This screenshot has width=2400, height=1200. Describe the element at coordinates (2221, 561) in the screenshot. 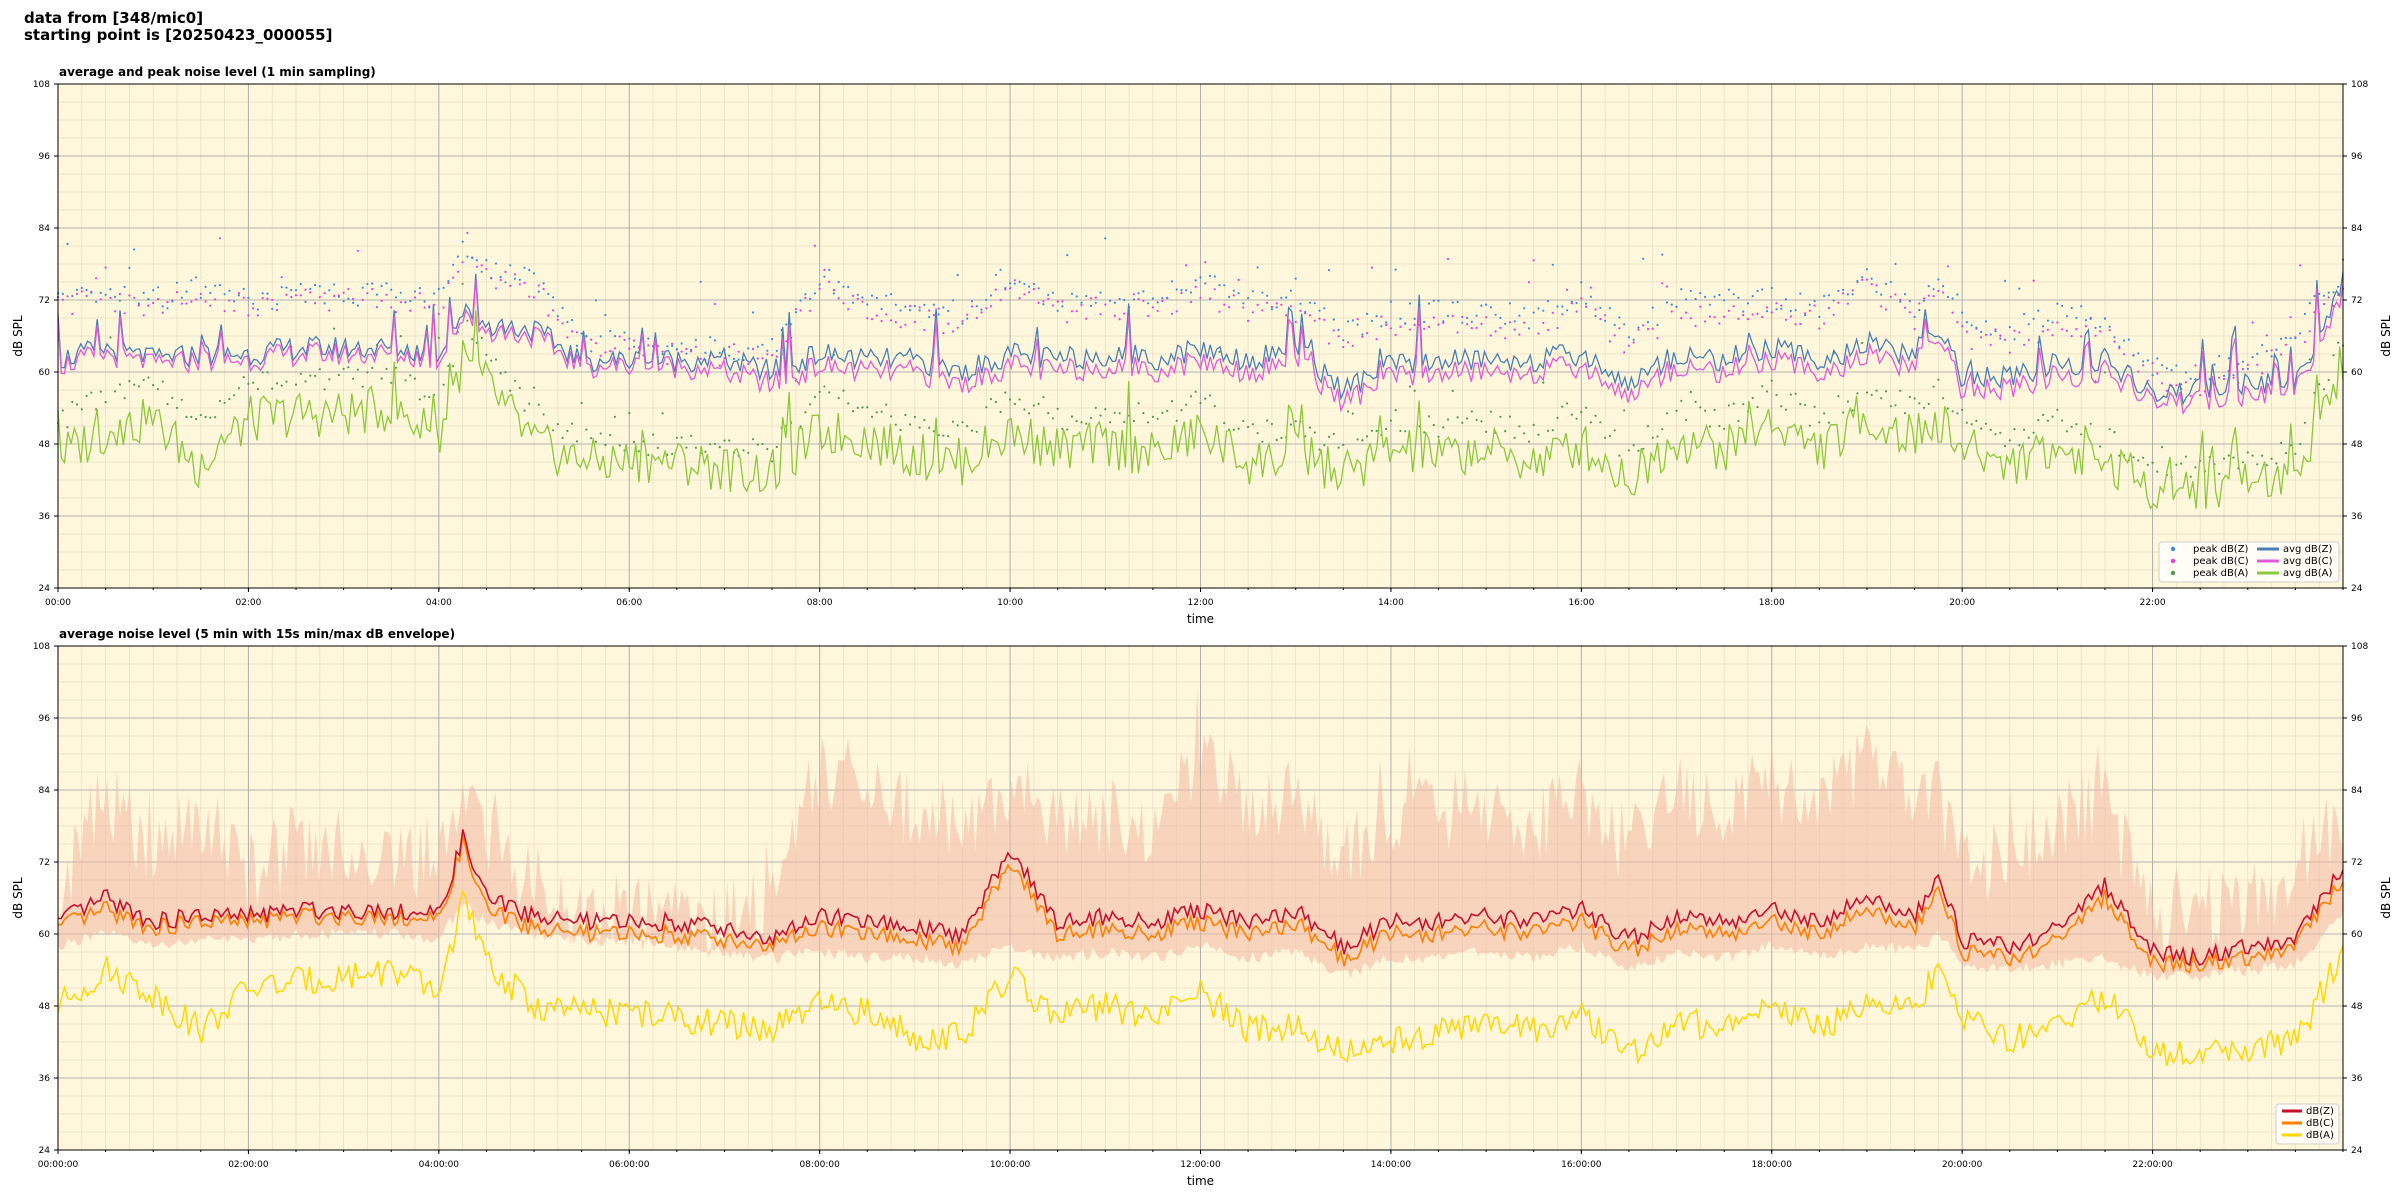

I see `legend-label: peak dB(C)` at that location.